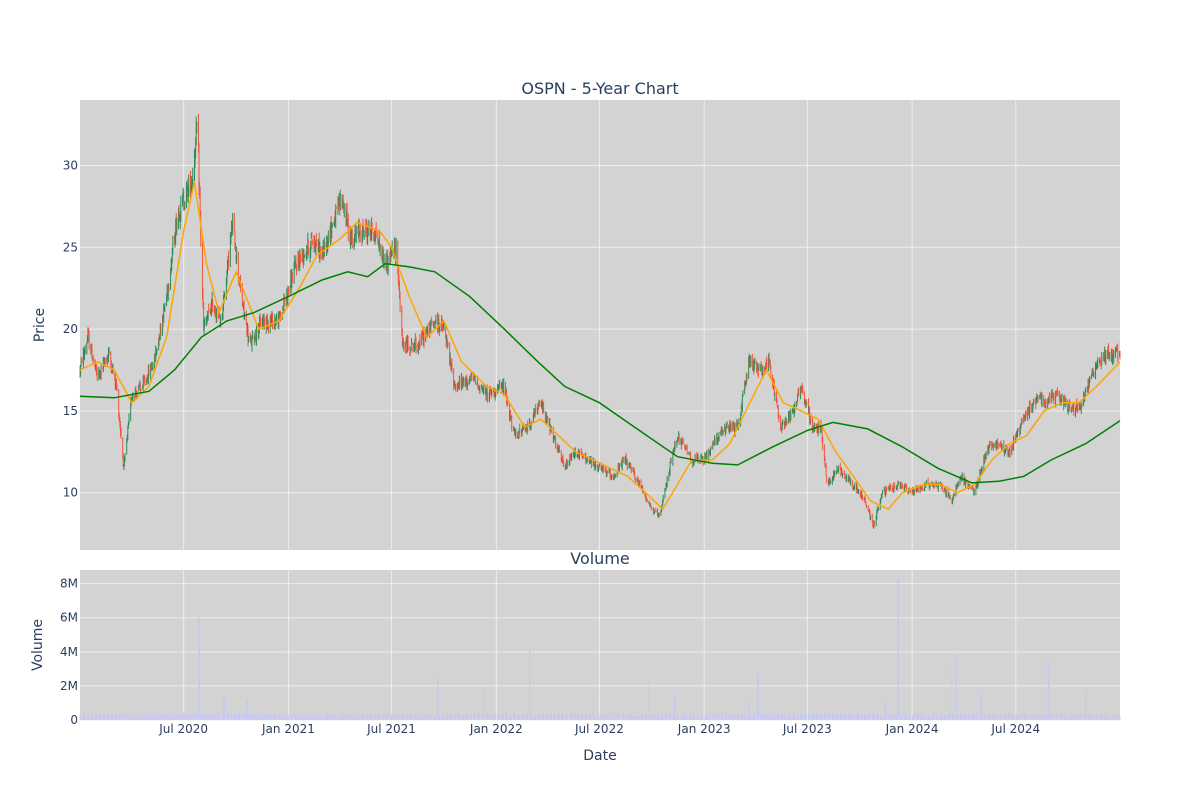  I want to click on price-y-axis-title: Price, so click(40, 325).